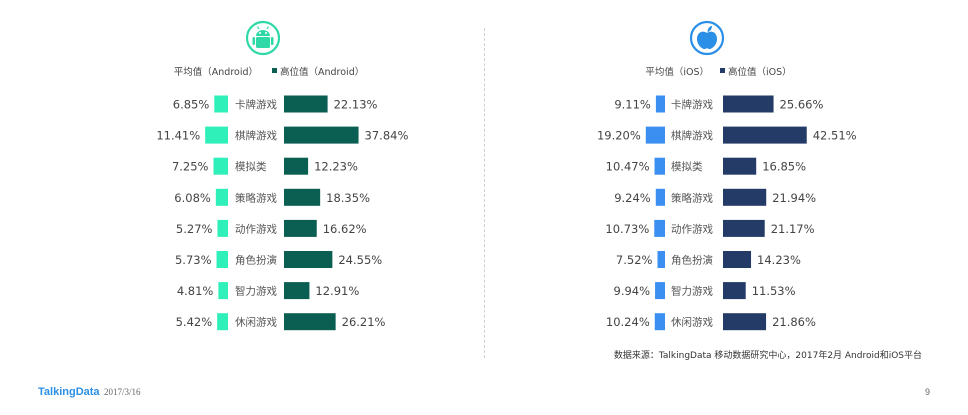 This screenshot has width=968, height=415. What do you see at coordinates (178, 136) in the screenshot?
I see `value-label-average: 11.41%` at bounding box center [178, 136].